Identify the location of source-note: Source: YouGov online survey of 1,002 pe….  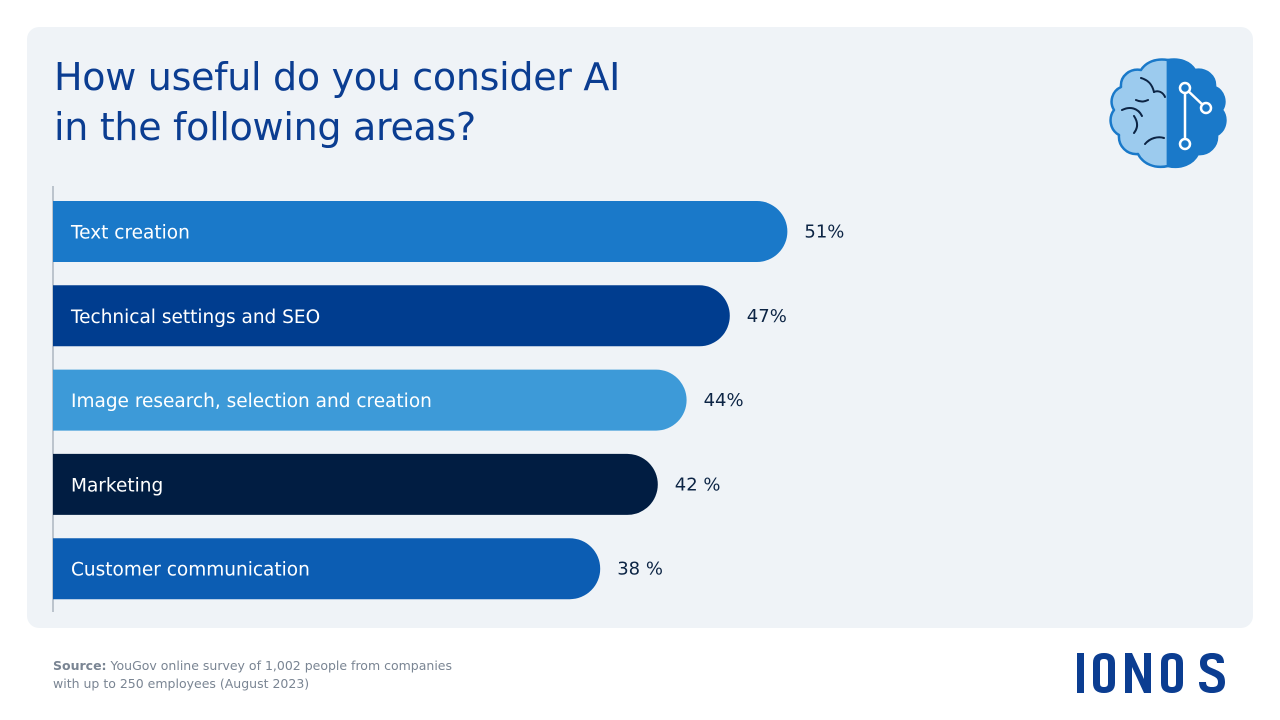
(263, 675).